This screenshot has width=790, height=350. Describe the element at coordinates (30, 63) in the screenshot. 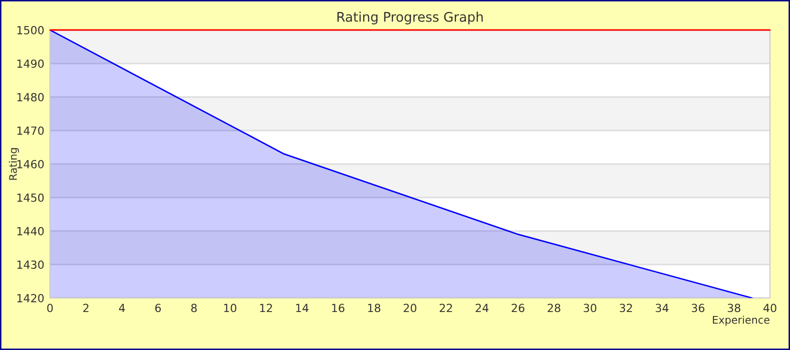

I see `y-tick-label: 1490` at that location.